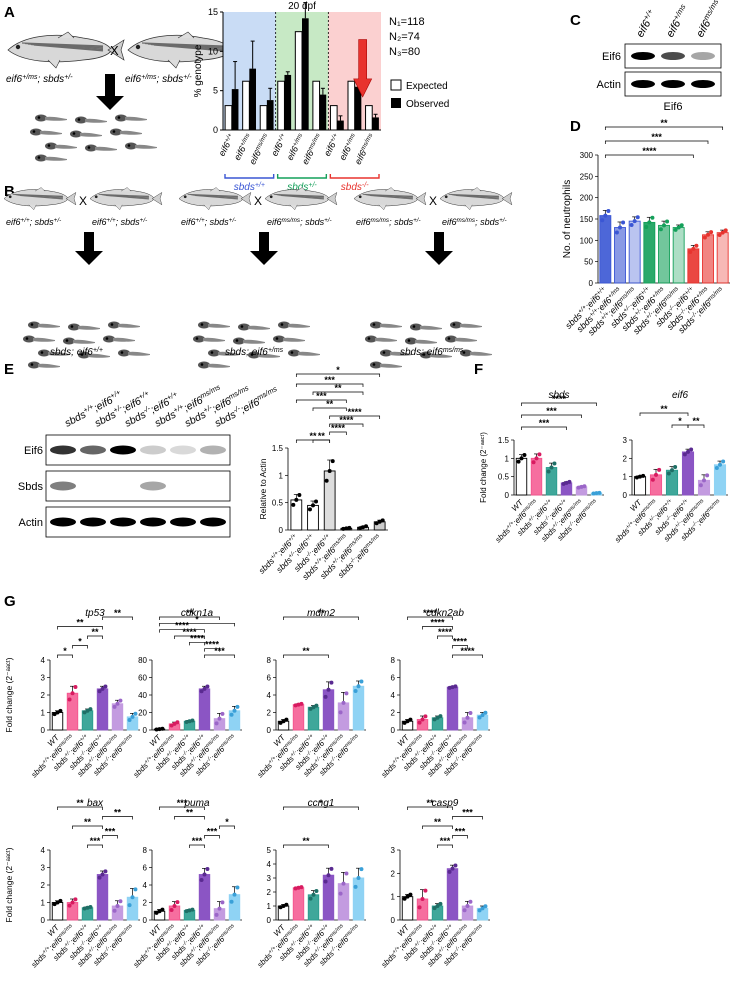 The image size is (735, 985). What do you see at coordinates (95, 803) in the screenshot?
I see `chart-title: bax` at bounding box center [95, 803].